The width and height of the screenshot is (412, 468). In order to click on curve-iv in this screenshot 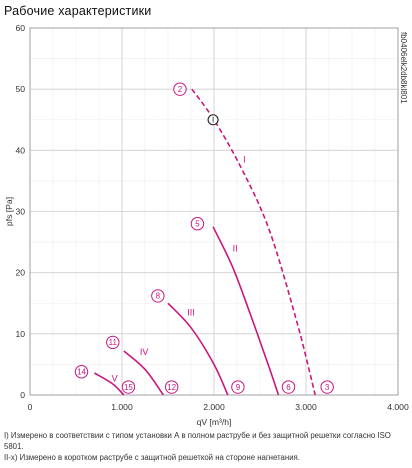, I will do `click(144, 373)`.